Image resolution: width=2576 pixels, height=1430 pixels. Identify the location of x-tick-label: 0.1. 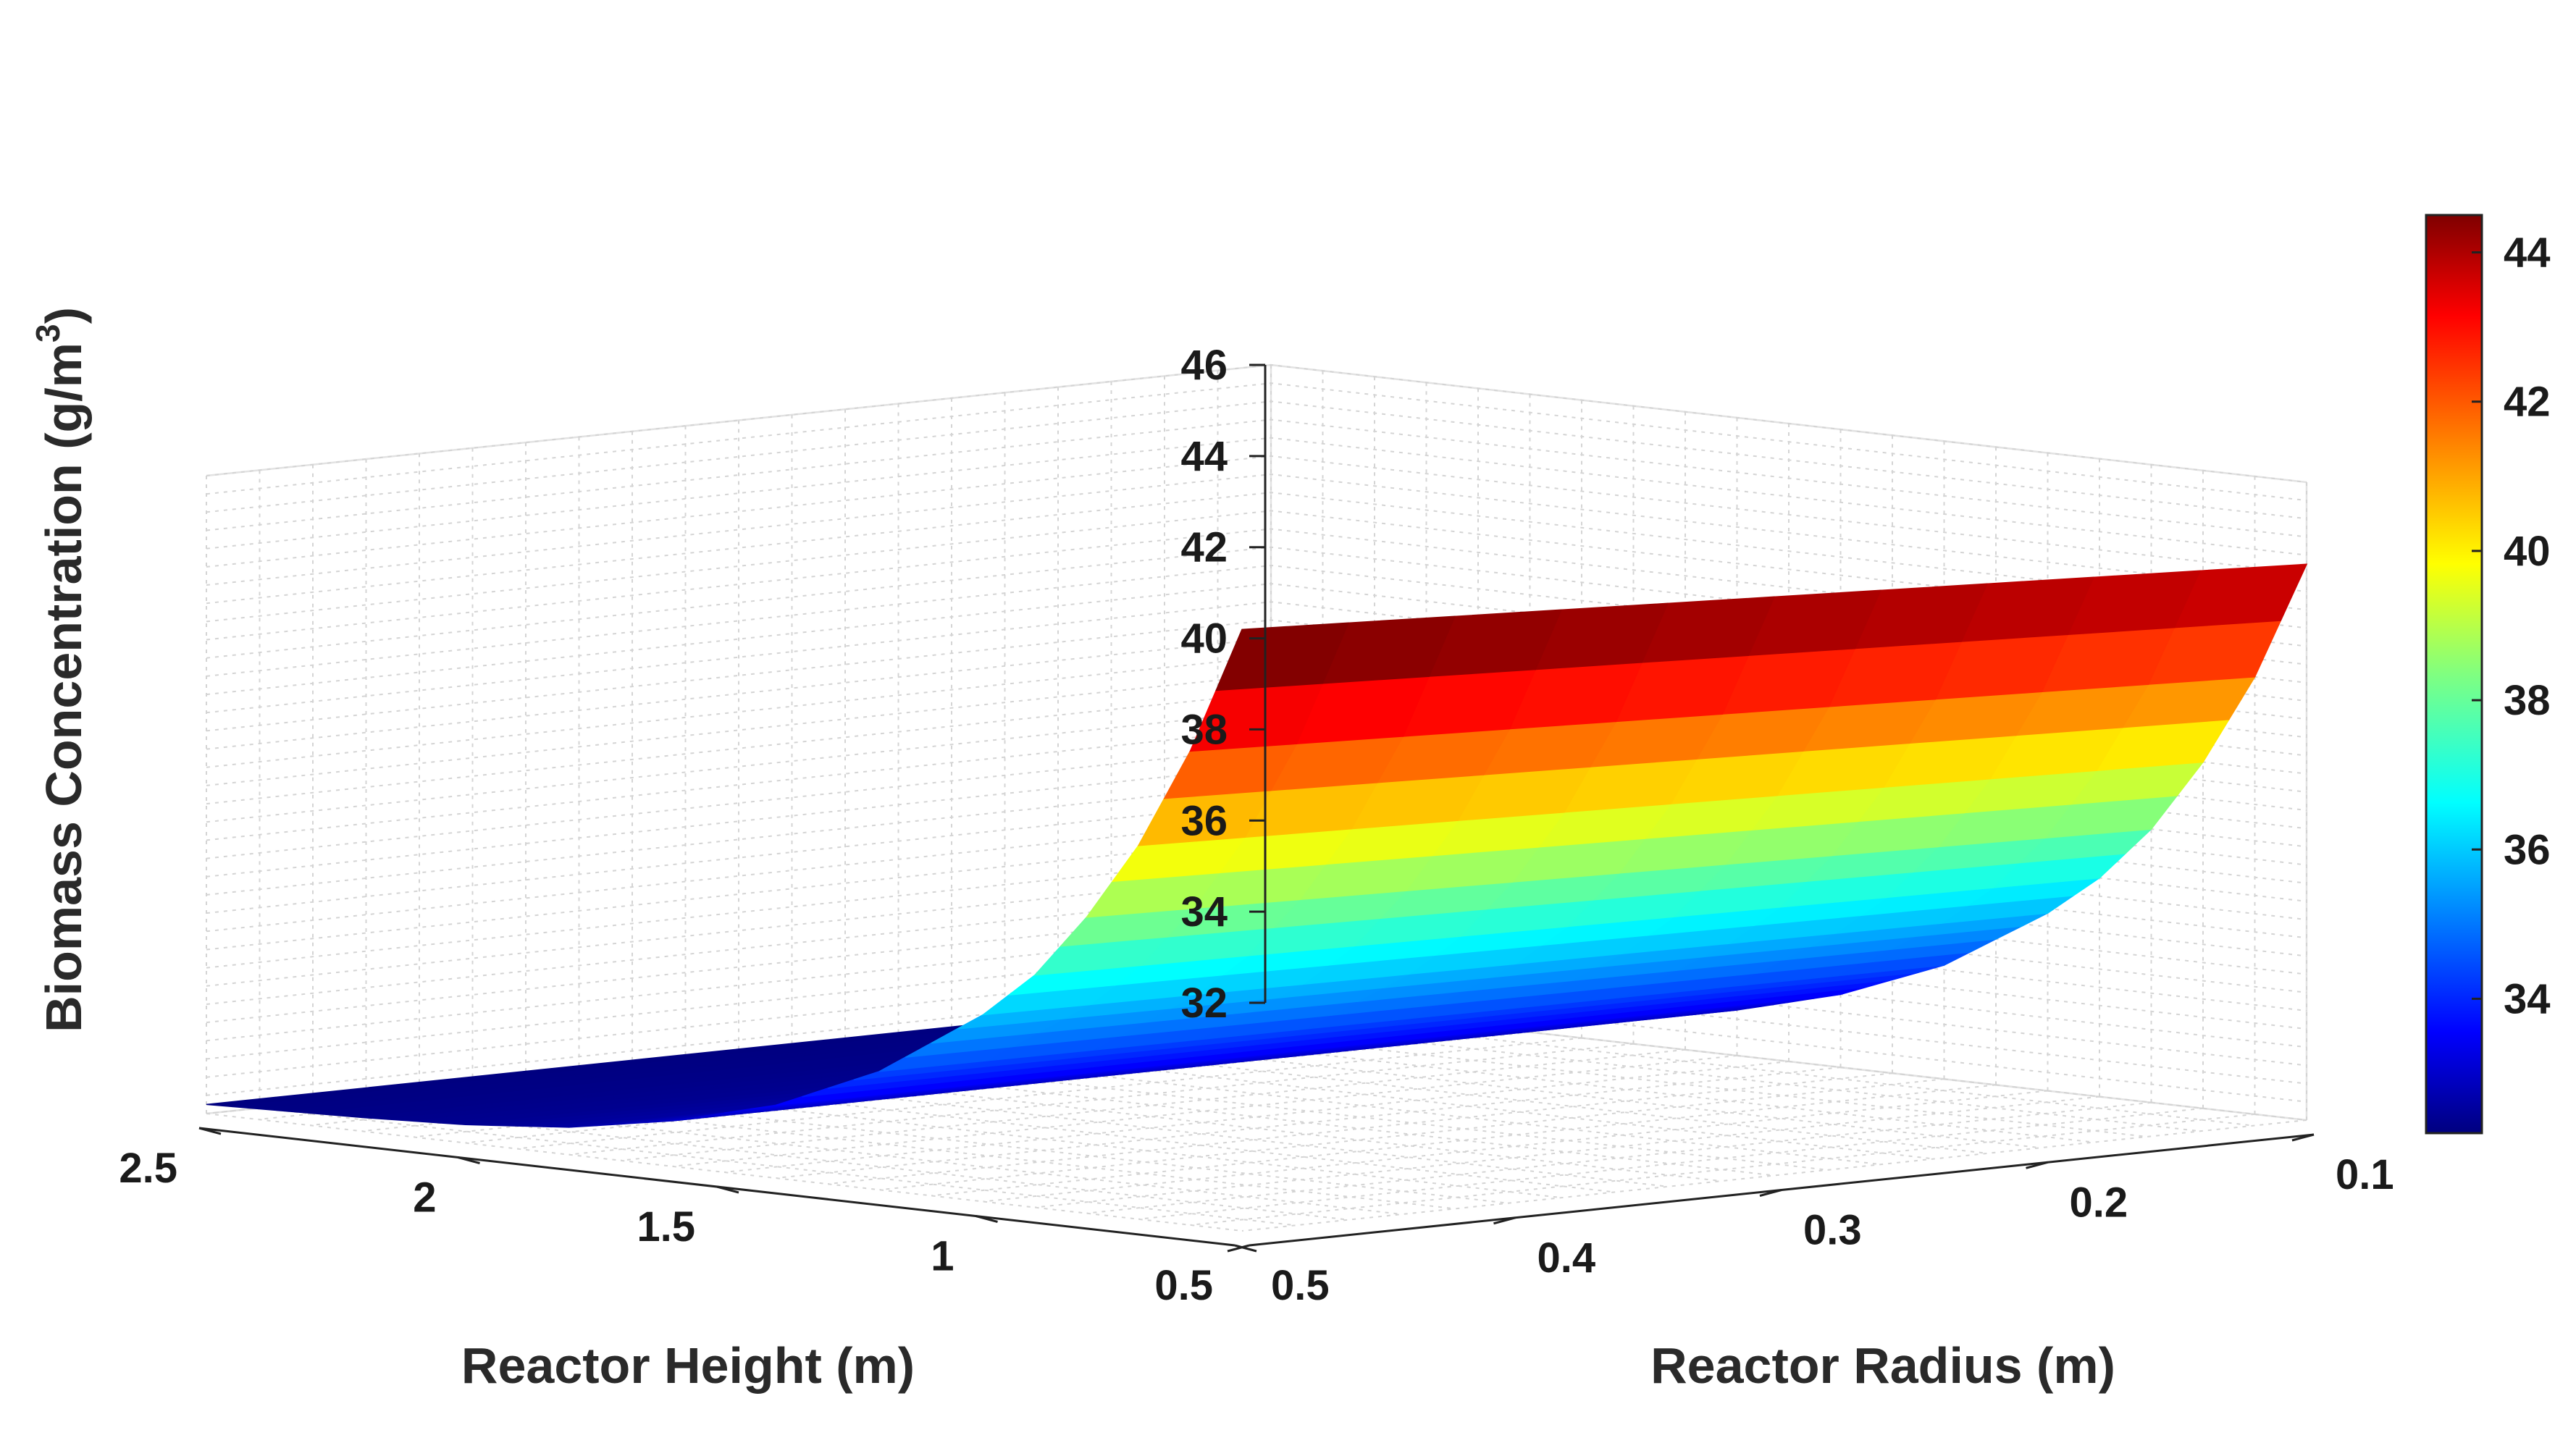
(2365, 1174).